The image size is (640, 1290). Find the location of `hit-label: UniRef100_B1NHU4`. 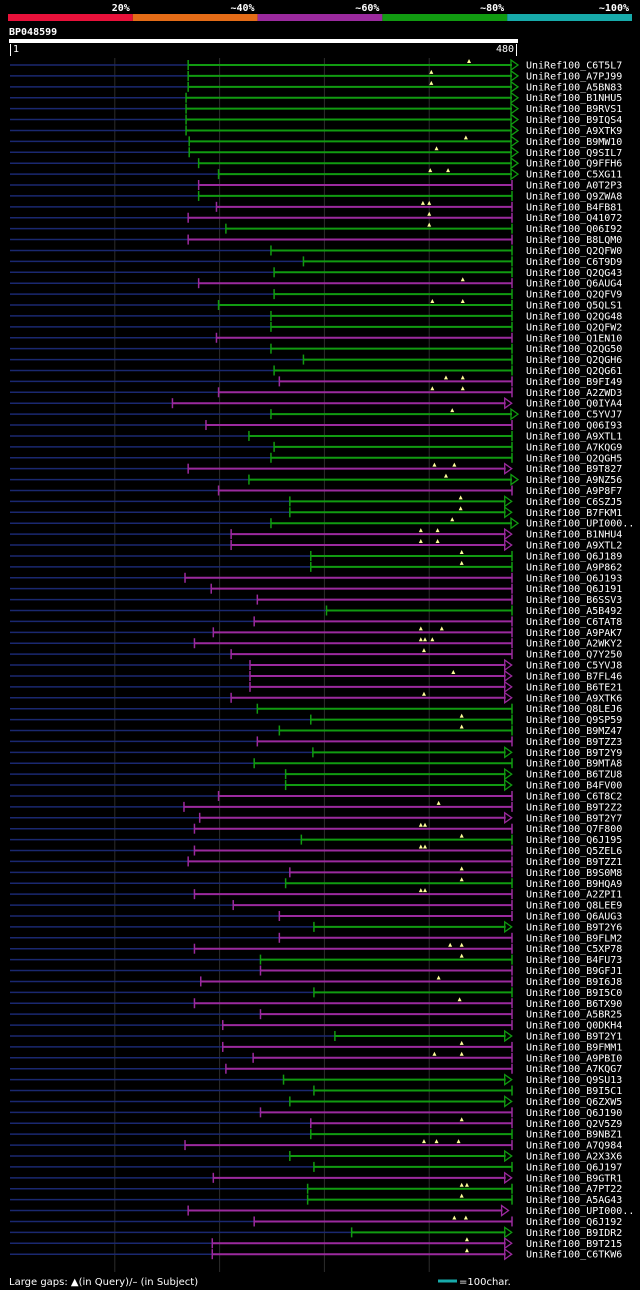

hit-label: UniRef100_B1NHU4 is located at coordinates (574, 535).